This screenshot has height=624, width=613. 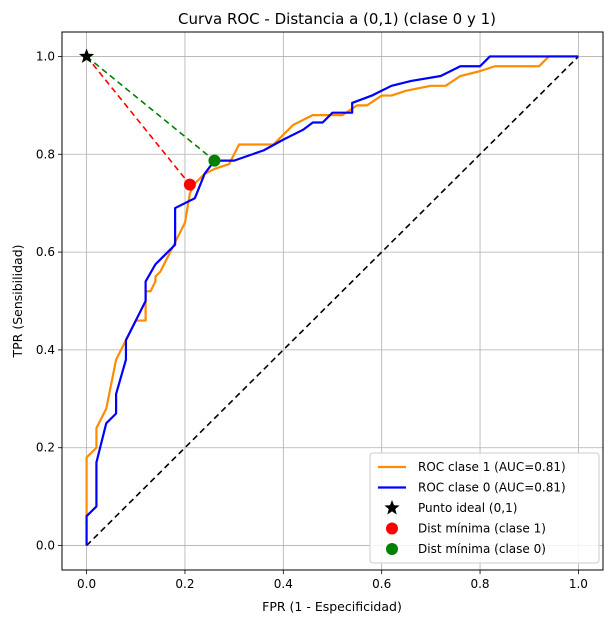 What do you see at coordinates (381, 584) in the screenshot?
I see `x-tick-label: 0.6` at bounding box center [381, 584].